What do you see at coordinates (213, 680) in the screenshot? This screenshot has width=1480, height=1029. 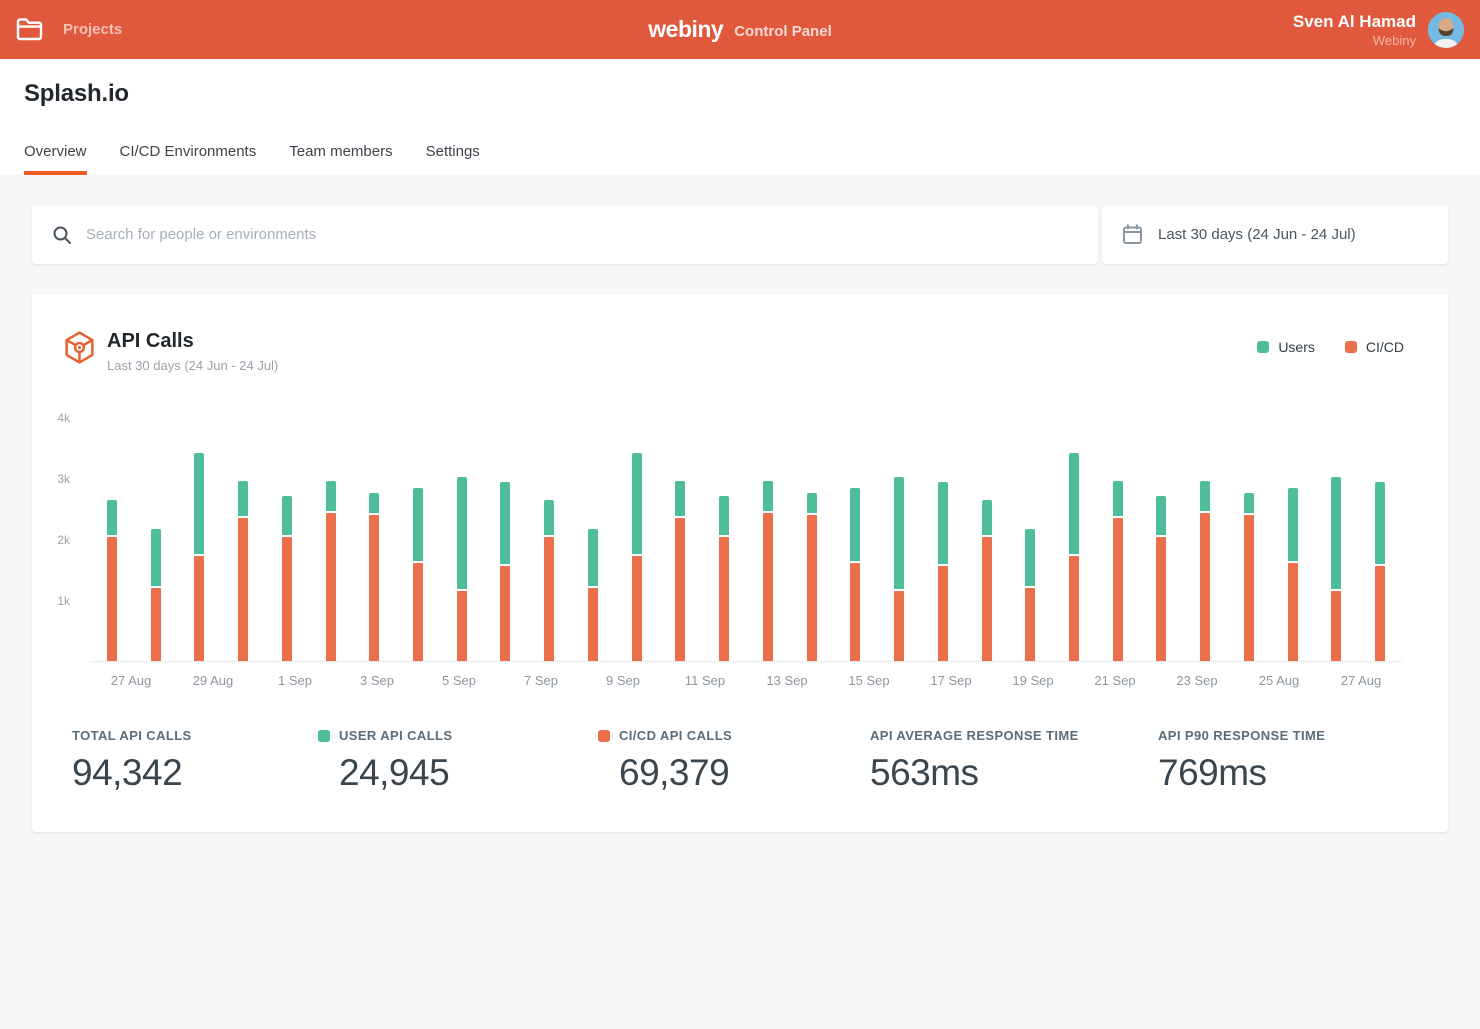 I see `x-tick-label: 29 Aug` at bounding box center [213, 680].